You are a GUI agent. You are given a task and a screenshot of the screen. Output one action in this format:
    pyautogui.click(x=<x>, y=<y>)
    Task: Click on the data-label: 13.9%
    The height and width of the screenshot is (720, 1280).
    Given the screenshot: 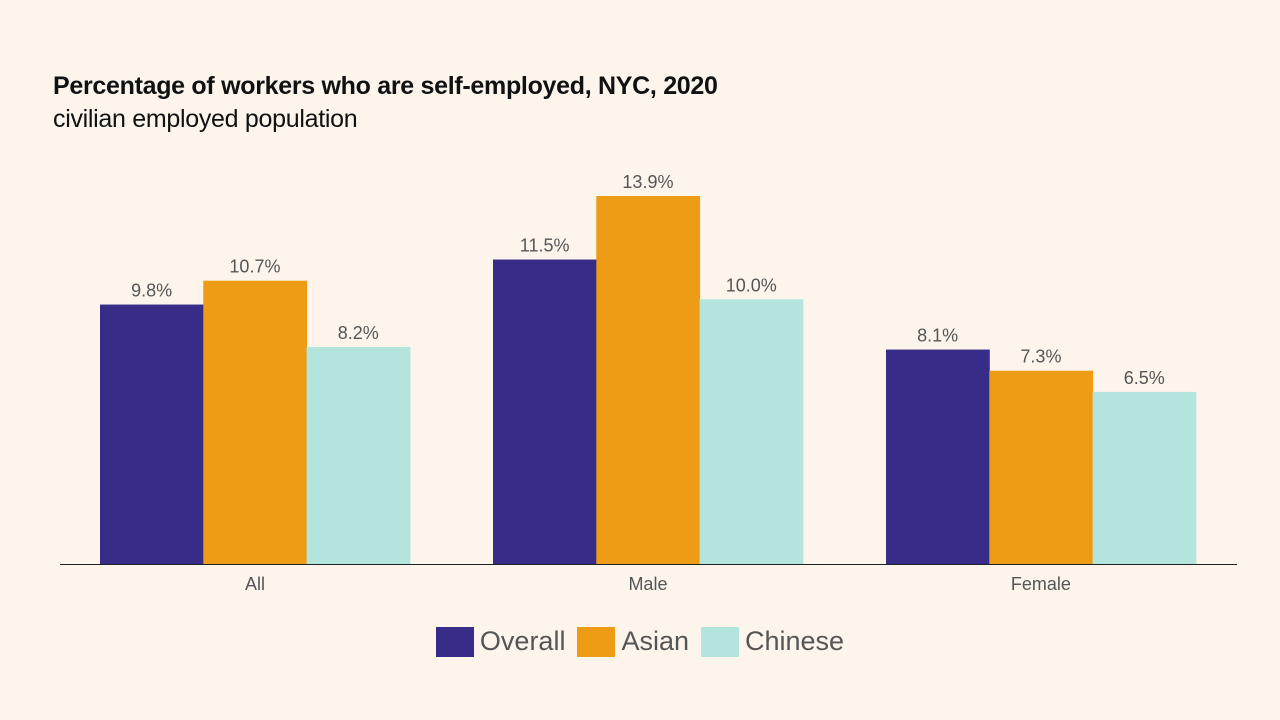 What is the action you would take?
    pyautogui.click(x=647, y=182)
    